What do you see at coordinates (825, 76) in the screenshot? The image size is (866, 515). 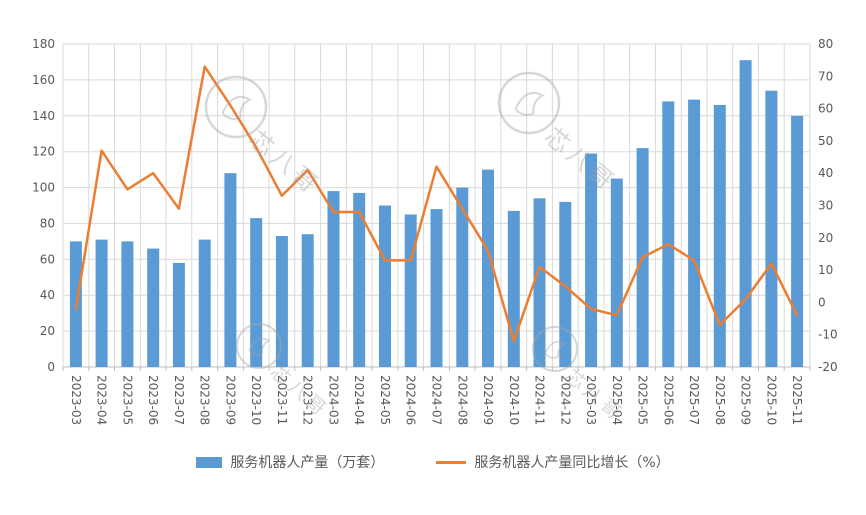 I see `right-axis-tick-label: 70` at bounding box center [825, 76].